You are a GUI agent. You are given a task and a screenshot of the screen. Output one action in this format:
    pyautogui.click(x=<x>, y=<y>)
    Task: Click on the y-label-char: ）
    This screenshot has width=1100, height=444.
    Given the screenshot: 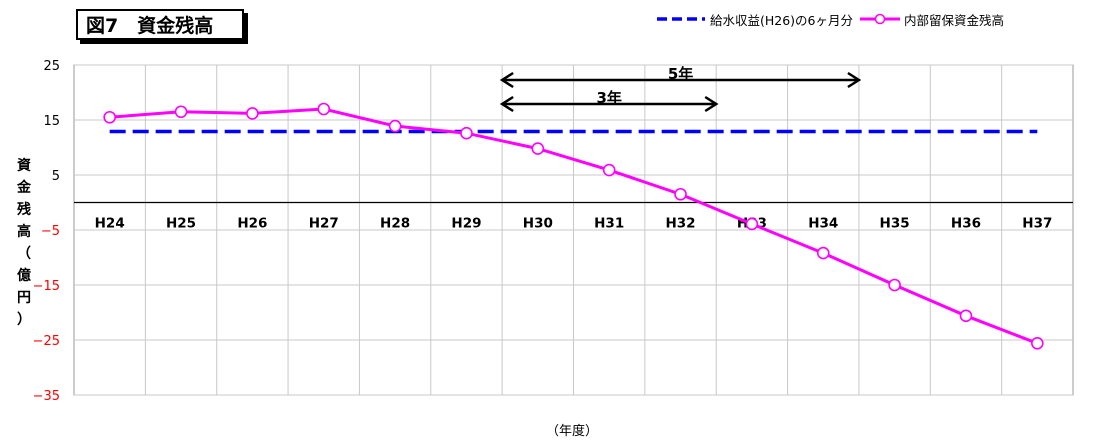 What is the action you would take?
    pyautogui.click(x=24, y=320)
    